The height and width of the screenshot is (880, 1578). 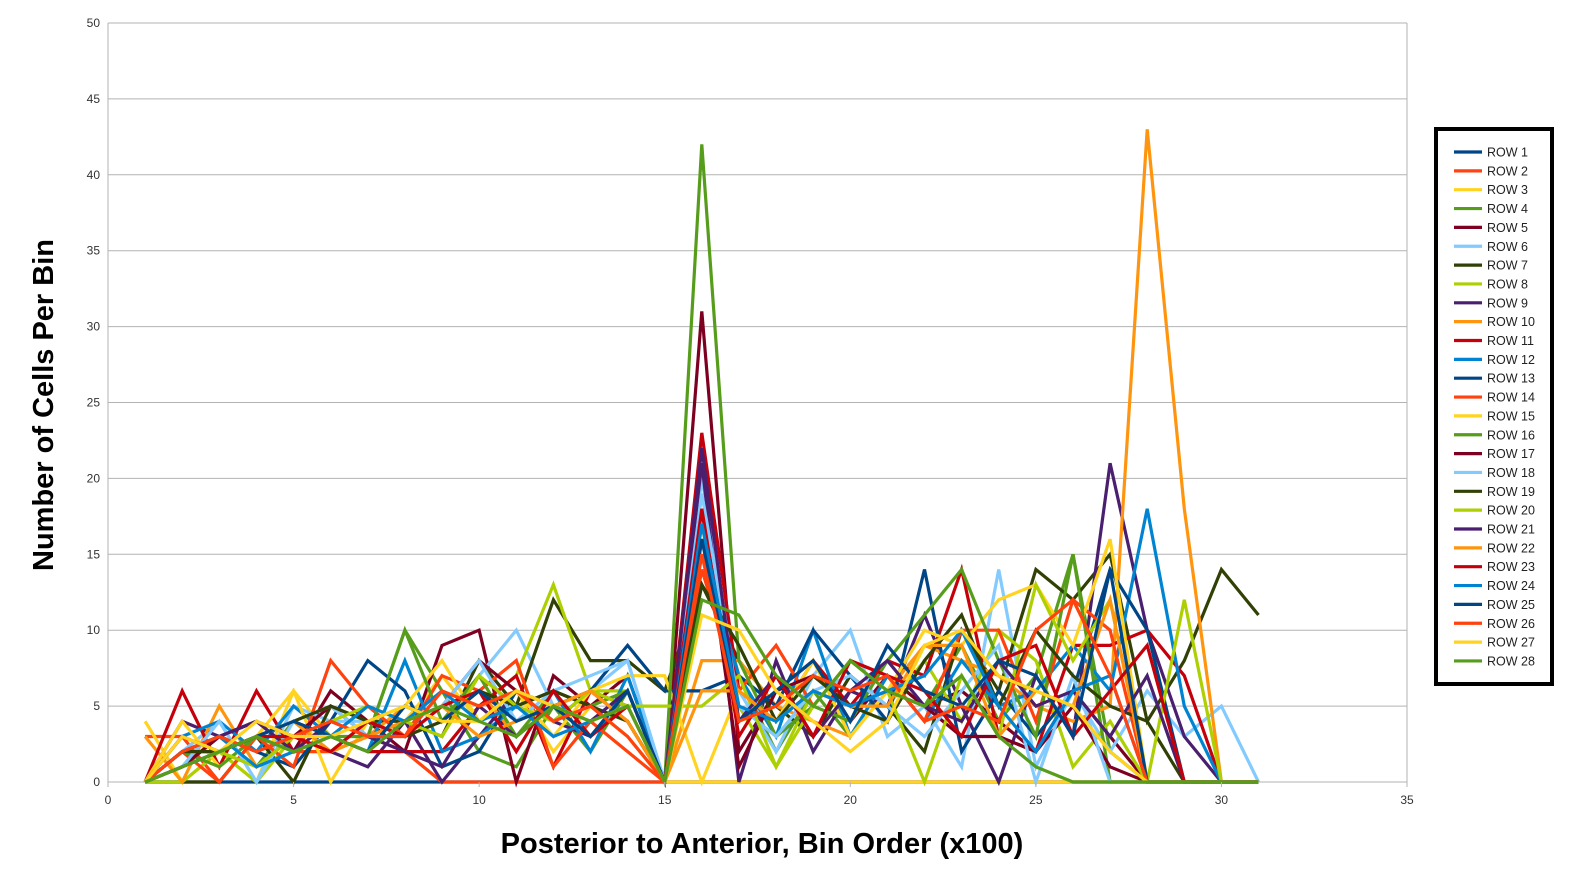 What do you see at coordinates (1510, 341) in the screenshot?
I see `legend-entry-label: ROW 11` at bounding box center [1510, 341].